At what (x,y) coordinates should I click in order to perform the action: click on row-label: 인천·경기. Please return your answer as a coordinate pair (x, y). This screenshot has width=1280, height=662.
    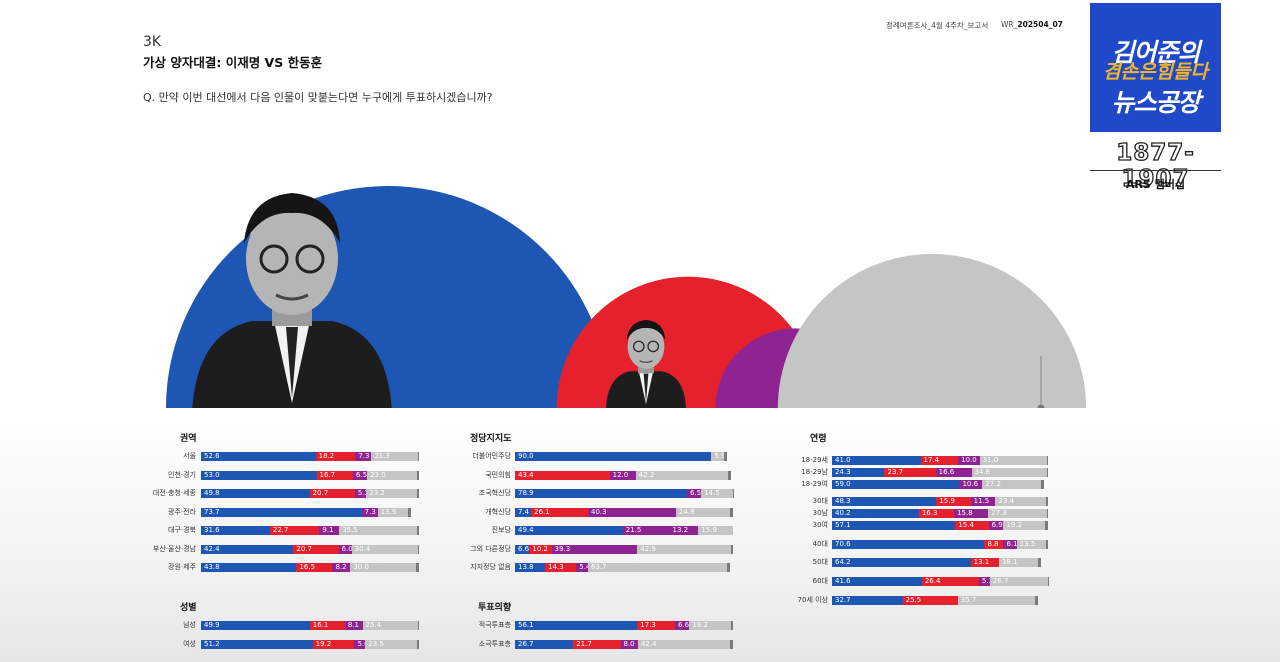
    Looking at the image, I should click on (182, 474).